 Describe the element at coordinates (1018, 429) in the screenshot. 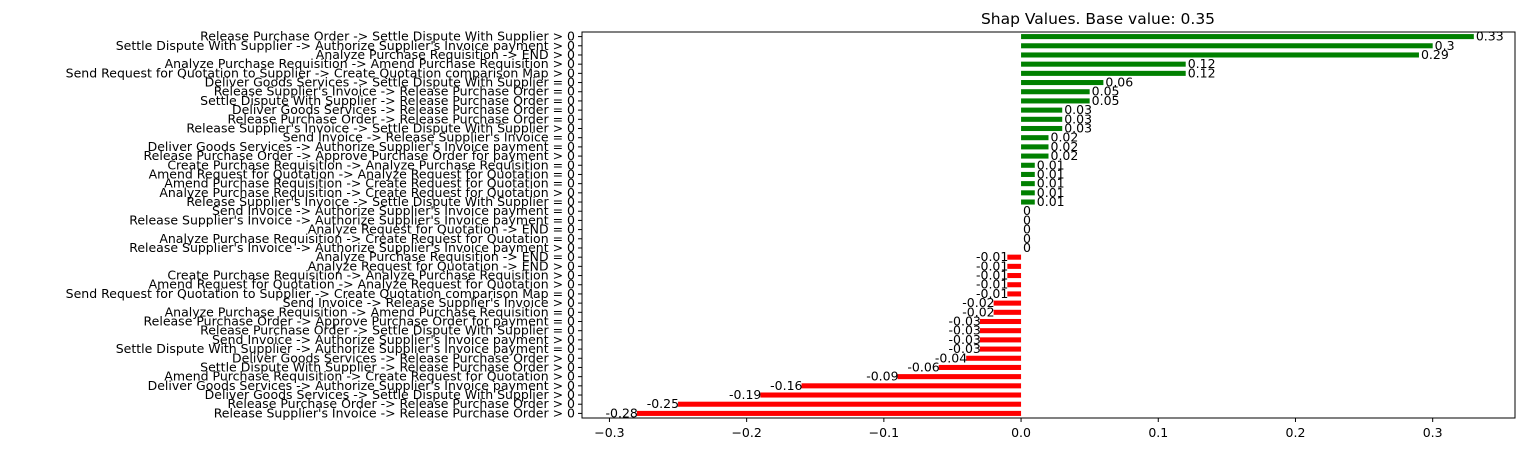

I see `x-axis: −0.3 −0.2 −0.1 0.0 0.1 0.2 0.3` at that location.